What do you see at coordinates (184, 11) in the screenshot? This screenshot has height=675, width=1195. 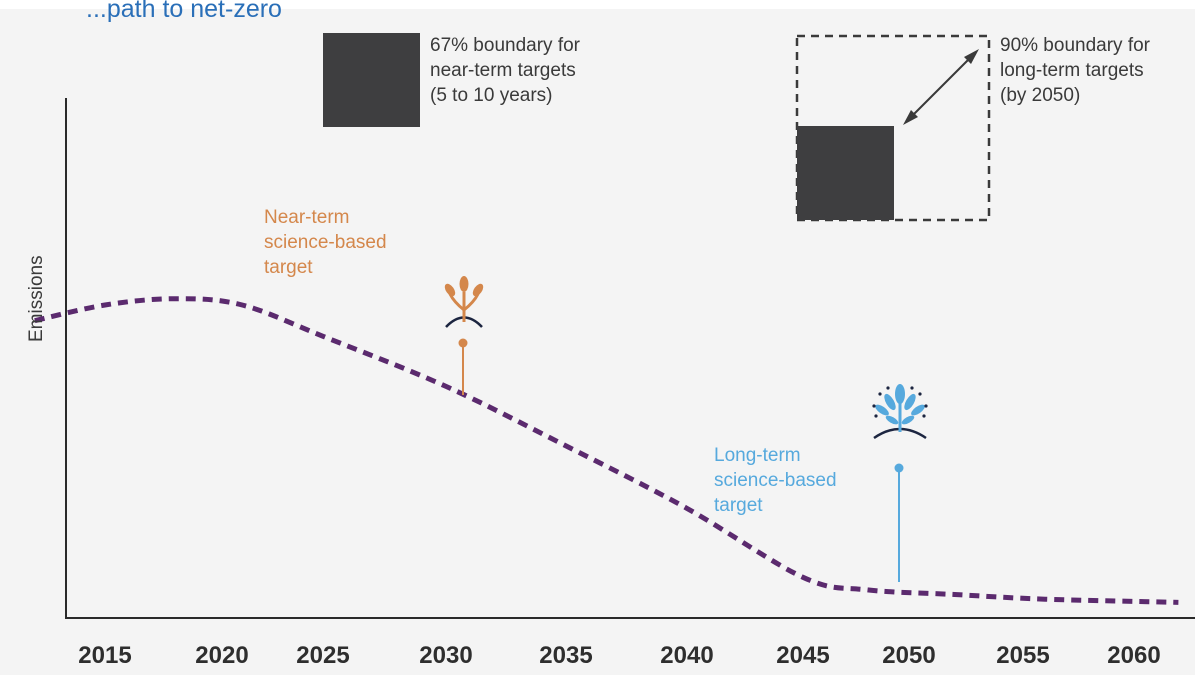 I see `header-text: ...path to net-zero` at bounding box center [184, 11].